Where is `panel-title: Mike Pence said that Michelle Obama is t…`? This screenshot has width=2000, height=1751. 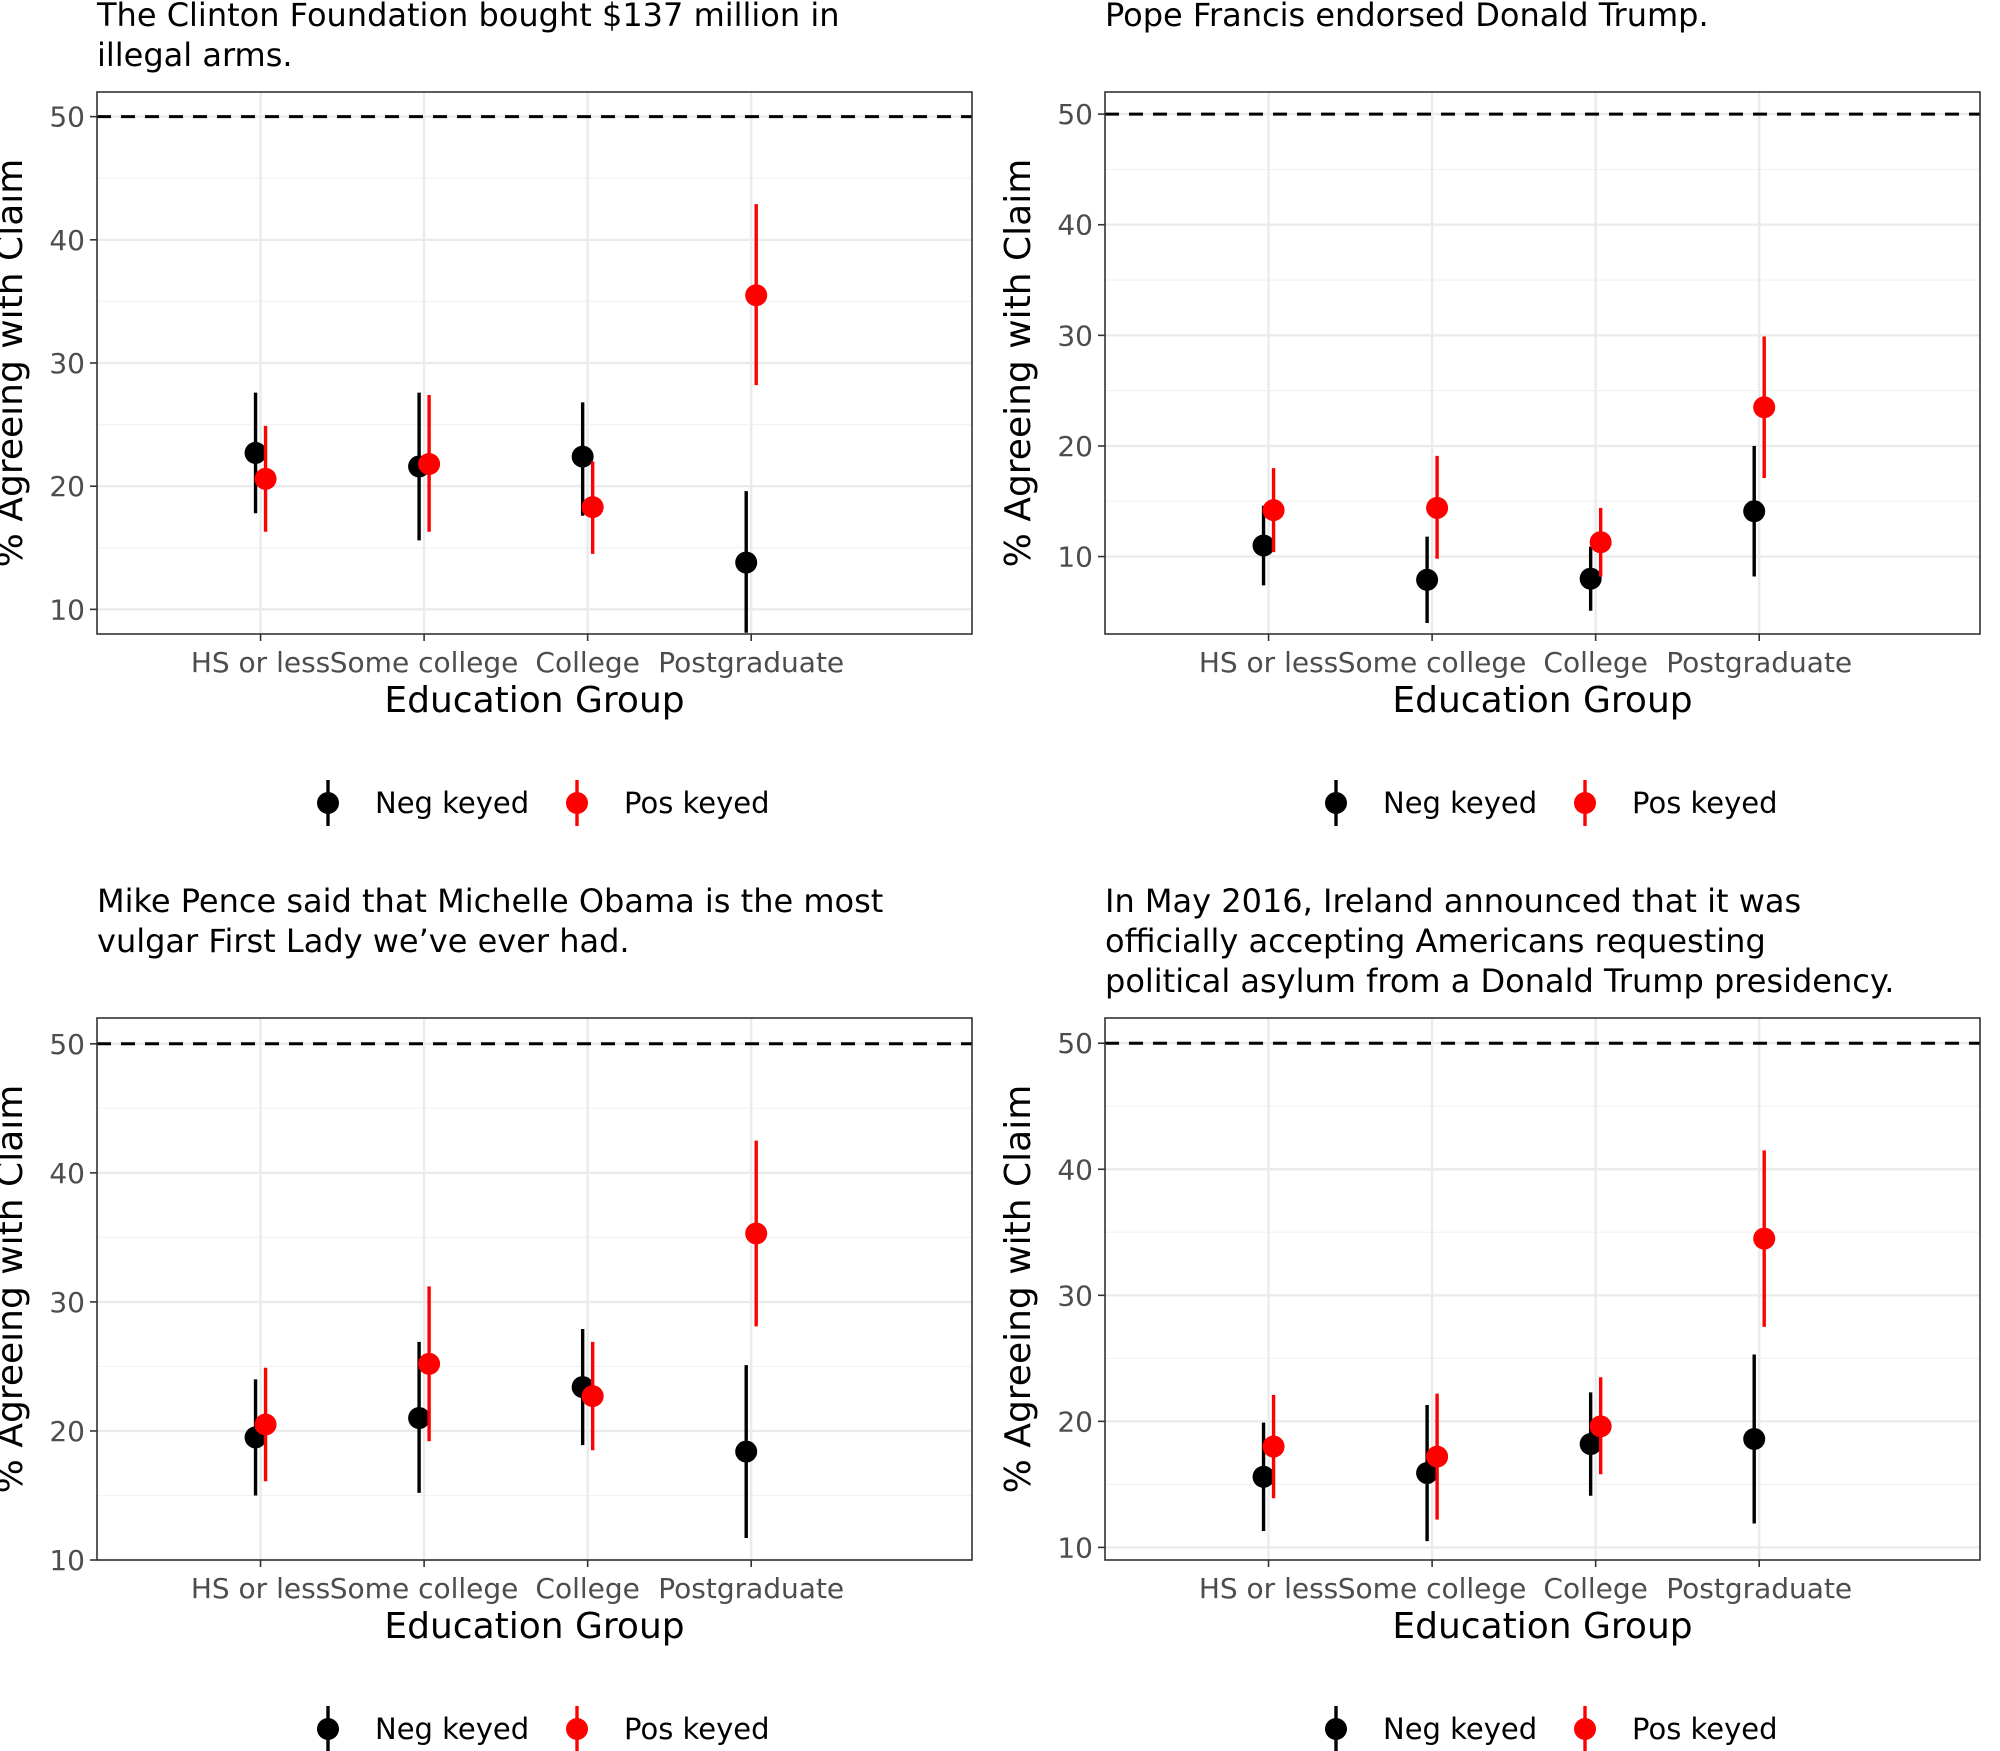
panel-title: Mike Pence said that Michelle Obama is t… is located at coordinates (490, 901).